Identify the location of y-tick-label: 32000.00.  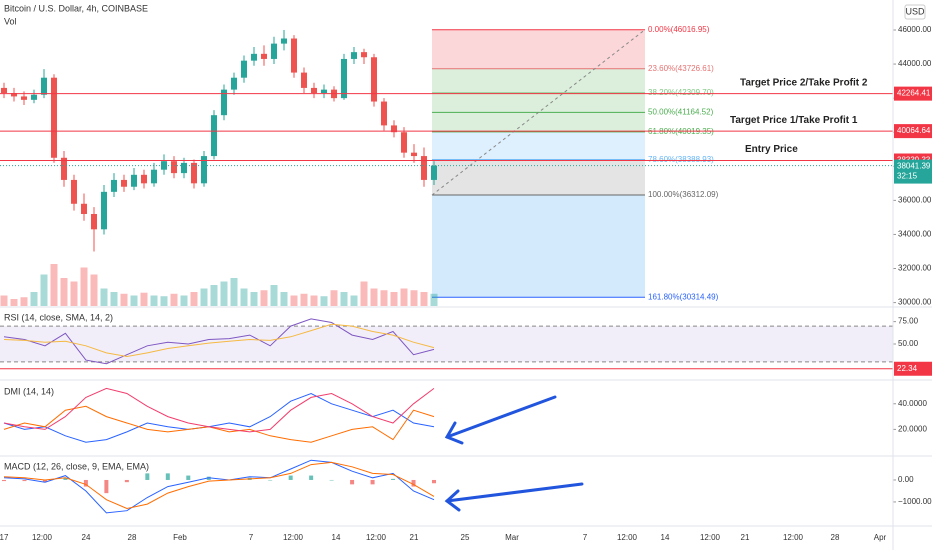
(915, 268).